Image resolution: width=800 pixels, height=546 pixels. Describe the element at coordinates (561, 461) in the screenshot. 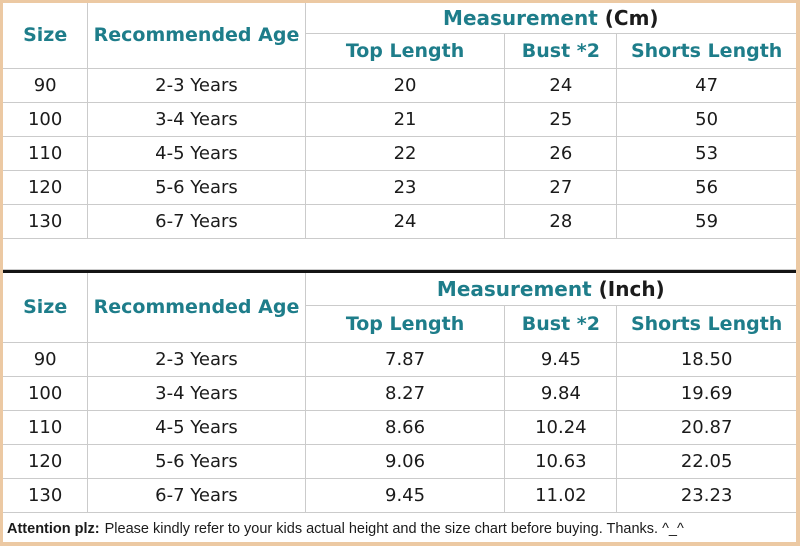

I see `bust-cell: 10.63` at that location.